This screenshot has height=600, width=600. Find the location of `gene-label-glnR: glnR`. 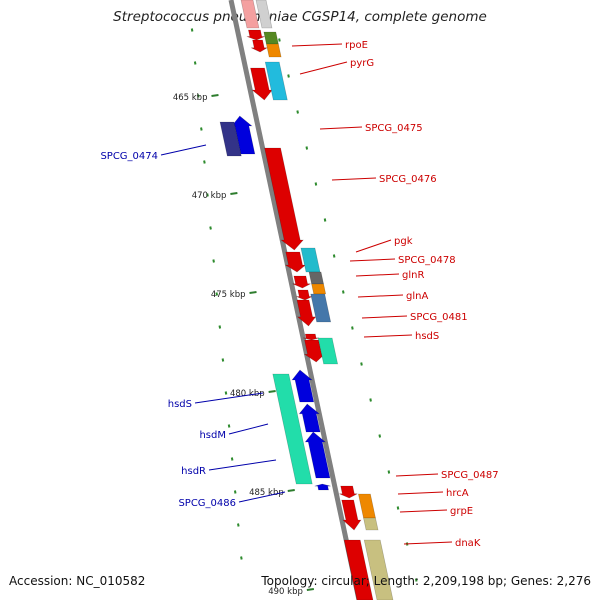

gene-label-glnR: glnR is located at coordinates (413, 275).